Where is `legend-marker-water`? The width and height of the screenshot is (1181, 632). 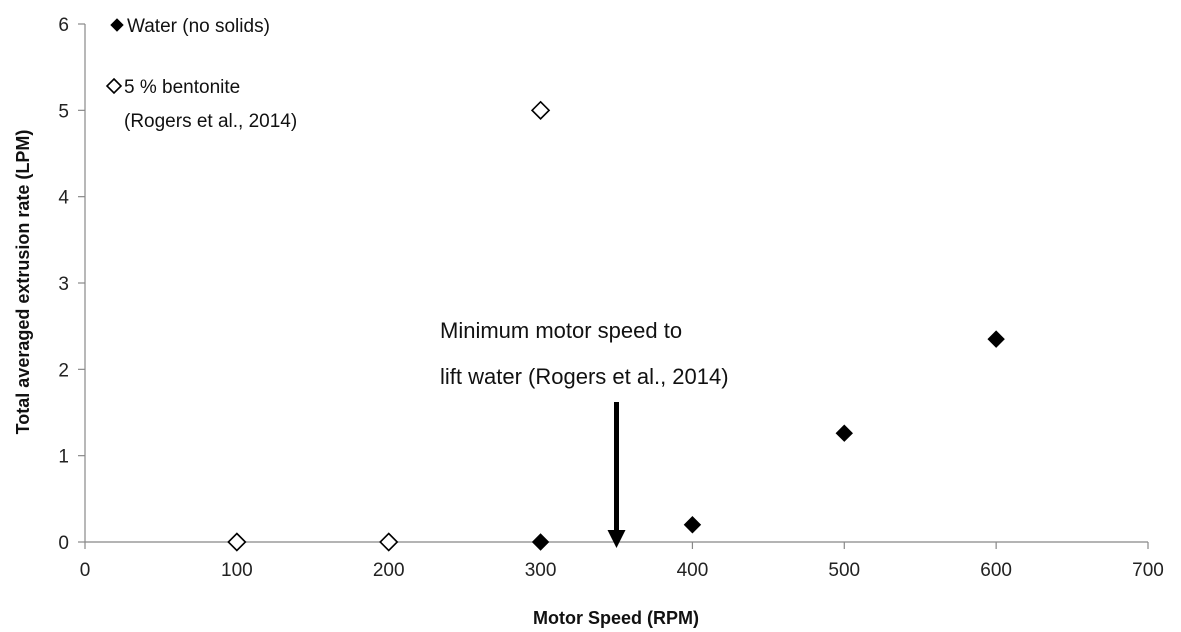
legend-marker-water is located at coordinates (117, 25).